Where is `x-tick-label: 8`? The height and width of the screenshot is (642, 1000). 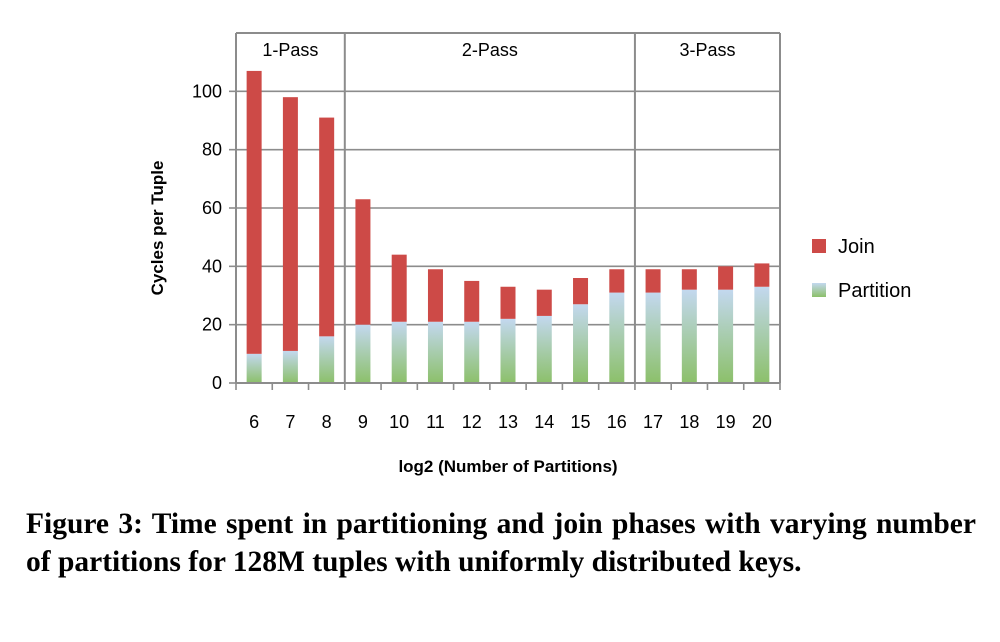
x-tick-label: 8 is located at coordinates (327, 422).